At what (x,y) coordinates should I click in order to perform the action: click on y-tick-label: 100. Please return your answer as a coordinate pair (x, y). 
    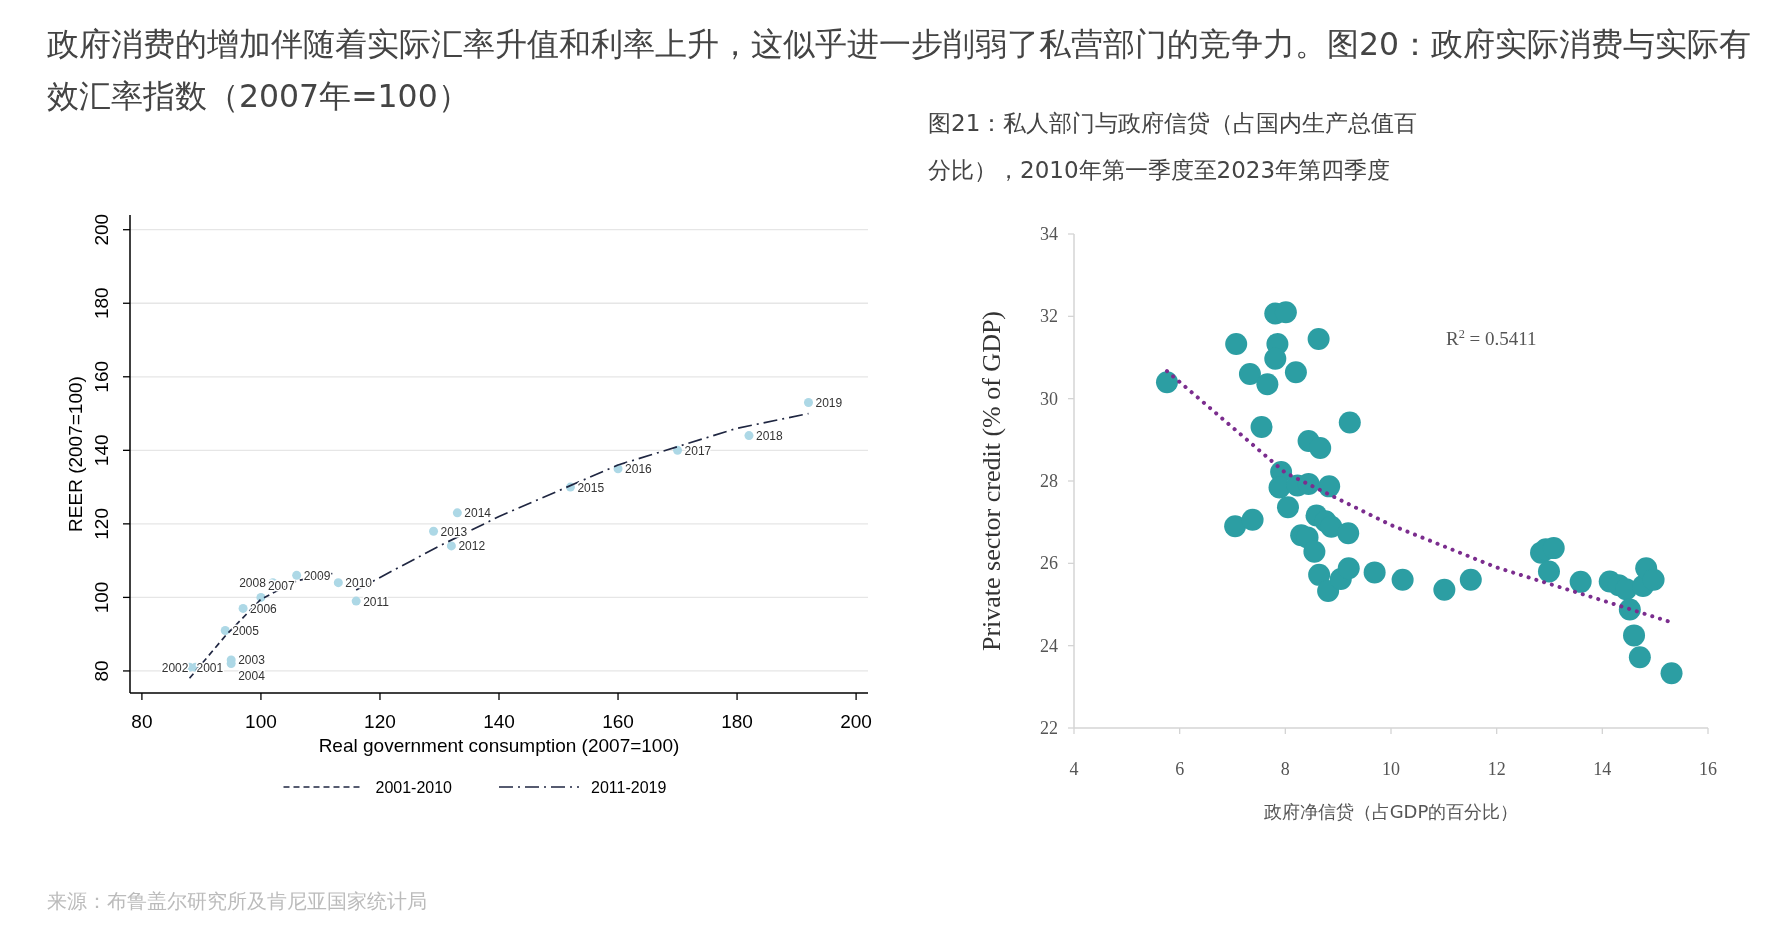
    Looking at the image, I should click on (101, 597).